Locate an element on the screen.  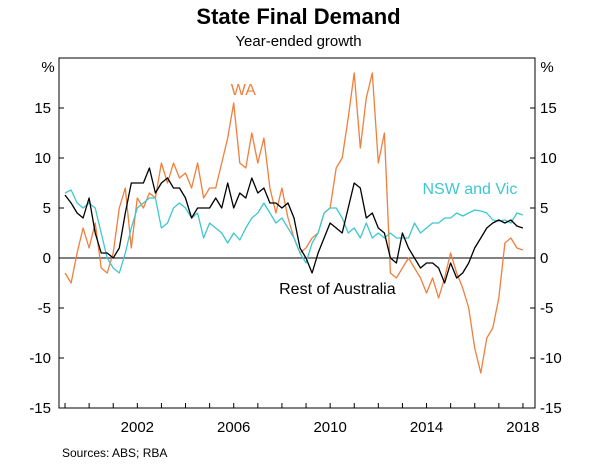
chart-subtitle: Year-ended growth is located at coordinates (298, 41).